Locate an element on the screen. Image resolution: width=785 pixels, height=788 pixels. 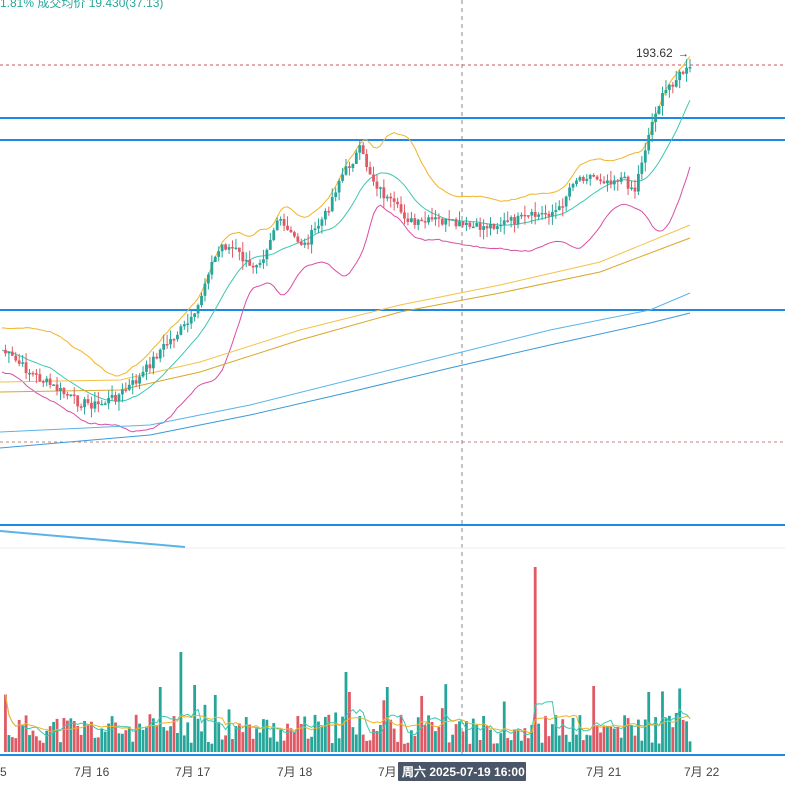
x-axis-tick-label: 7月 18 is located at coordinates (295, 772).